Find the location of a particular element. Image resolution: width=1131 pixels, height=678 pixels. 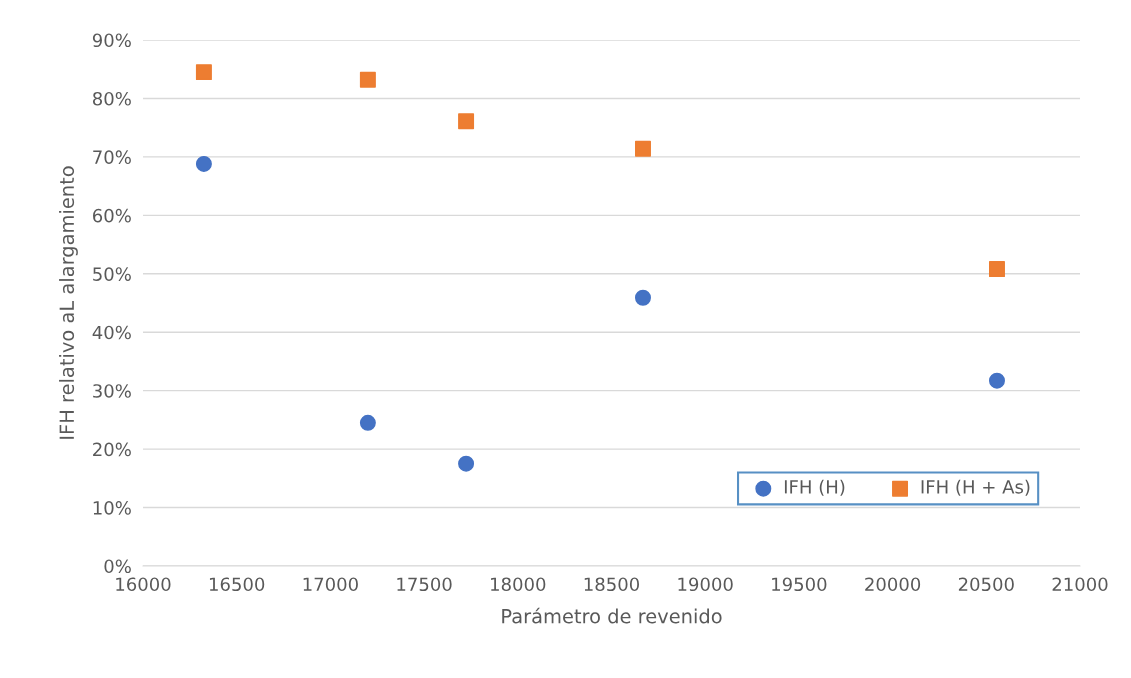

x-tick-label: 16500 is located at coordinates (237, 584).